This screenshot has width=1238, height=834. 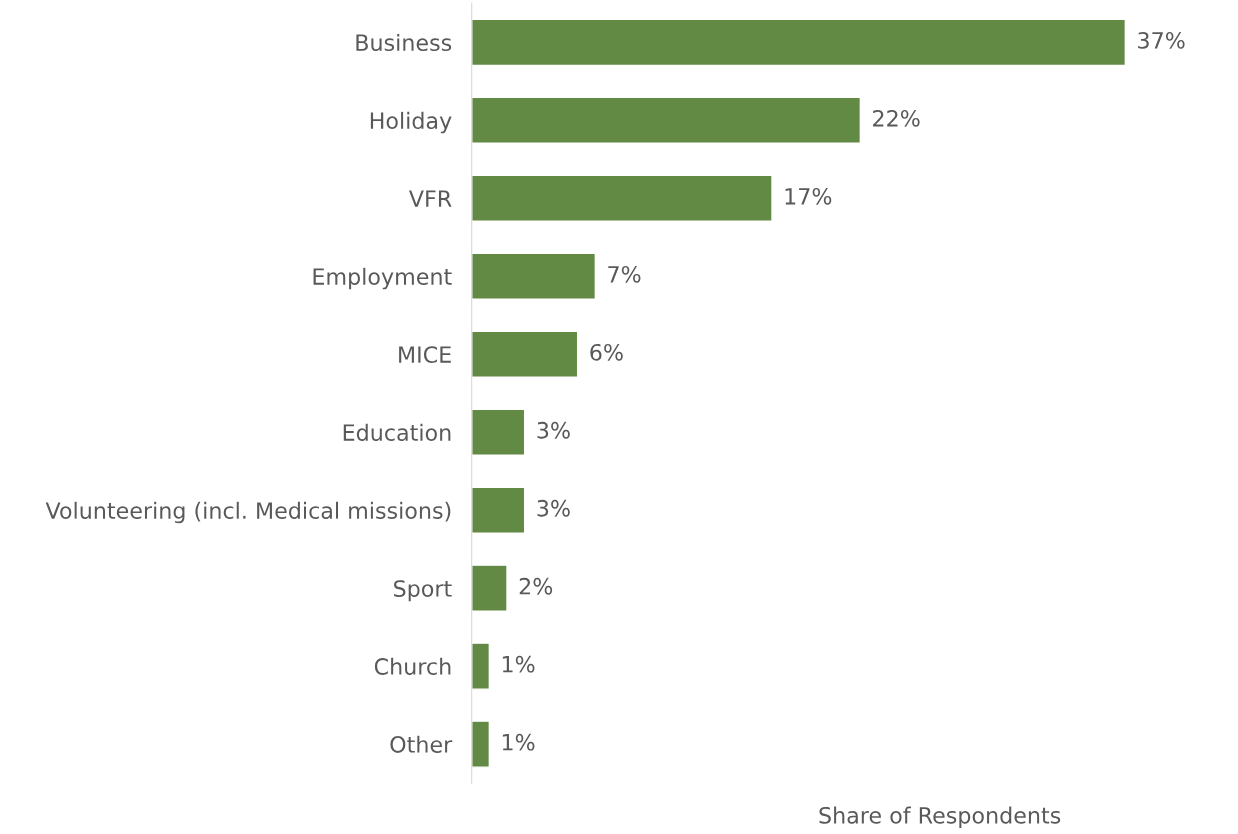 What do you see at coordinates (896, 118) in the screenshot?
I see `data-label: 22%` at bounding box center [896, 118].